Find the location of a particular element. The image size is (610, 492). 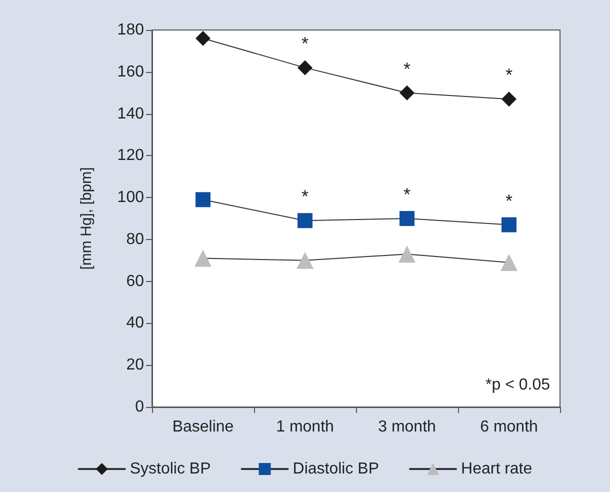

y-tick-label: 40 is located at coordinates (135, 323).